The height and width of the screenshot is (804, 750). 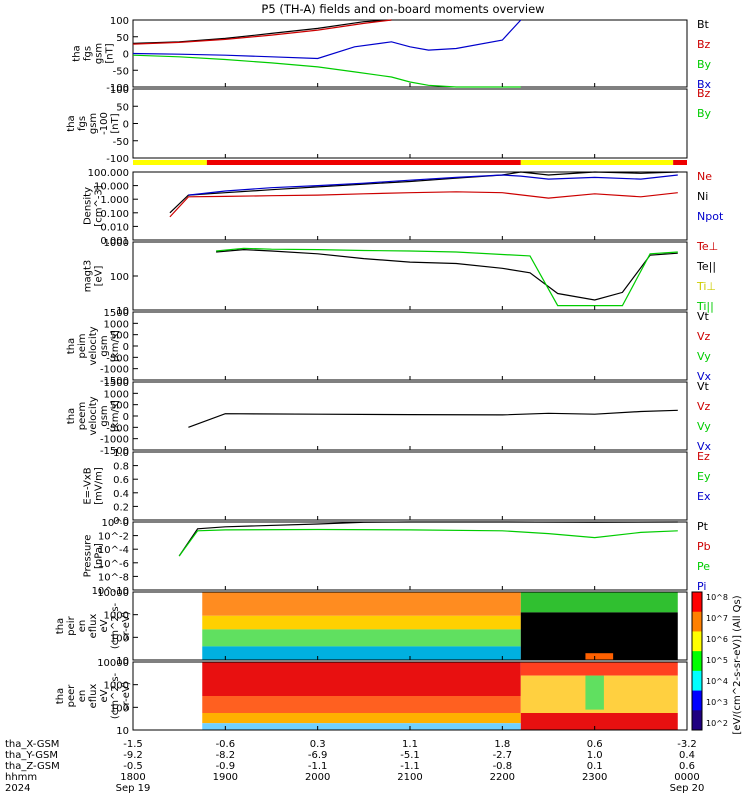 What do you see at coordinates (88, 276) in the screenshot?
I see `y-axis-label-line: magt3` at bounding box center [88, 276].